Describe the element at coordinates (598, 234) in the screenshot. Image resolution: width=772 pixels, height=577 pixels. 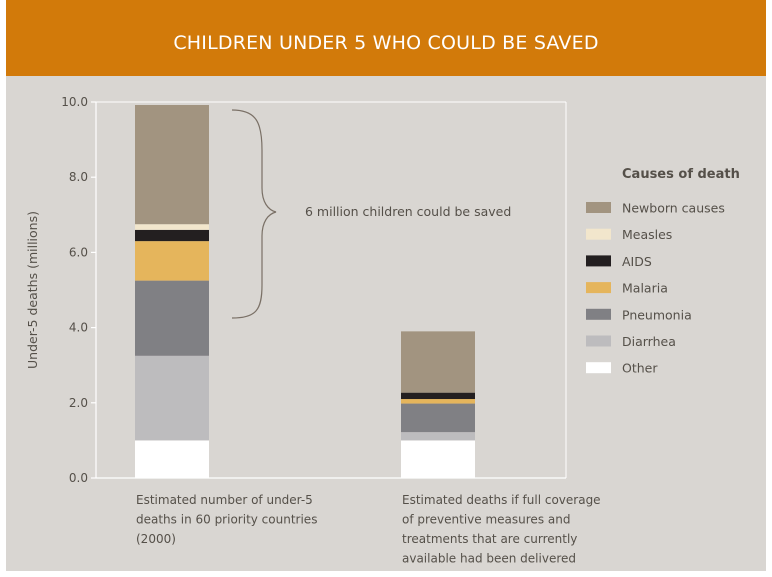
I see `legend-swatch-measles` at that location.